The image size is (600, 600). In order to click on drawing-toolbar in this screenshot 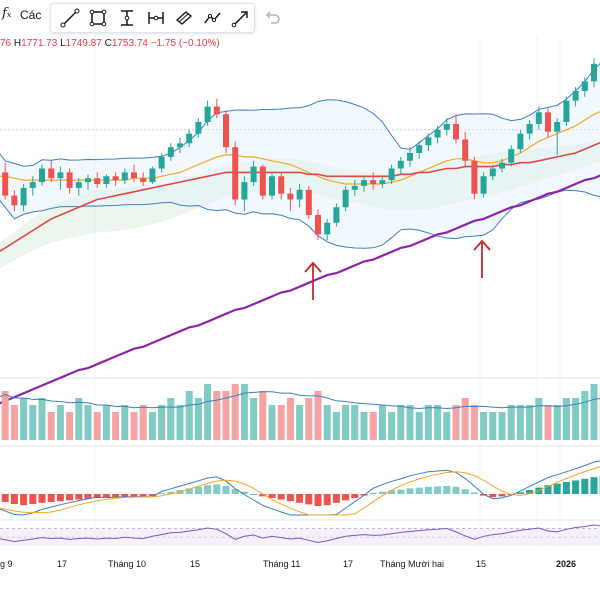, I will do `click(152, 18)`.